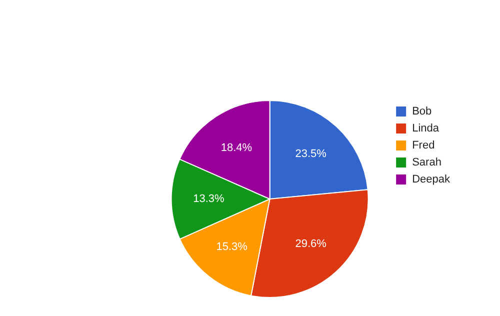 Image resolution: width=500 pixels, height=316 pixels. Describe the element at coordinates (209, 199) in the screenshot. I see `data-label: 13.3%` at that location.